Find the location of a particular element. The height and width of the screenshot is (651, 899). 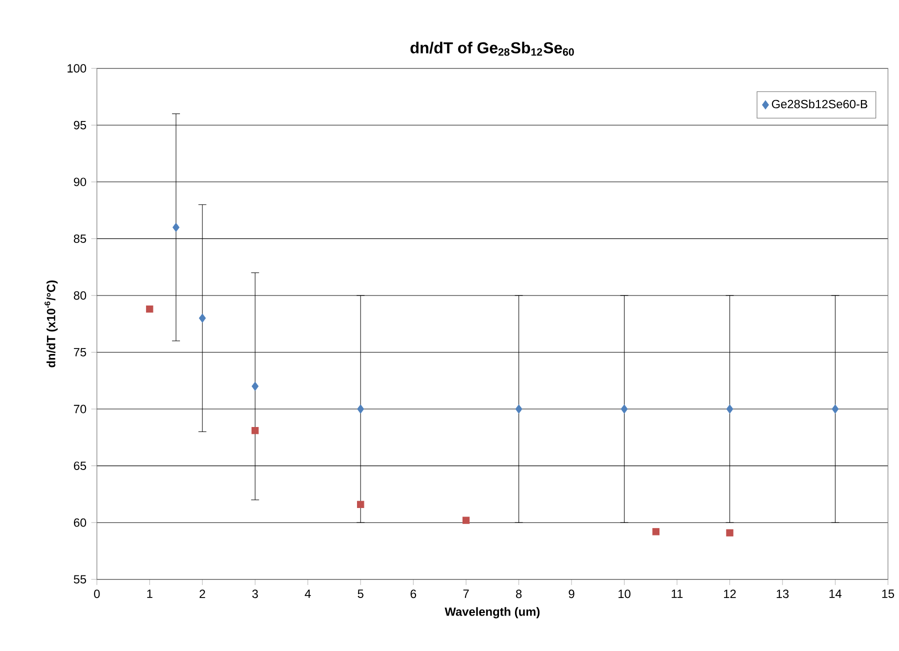

y-tick-label: 85 is located at coordinates (80, 238).